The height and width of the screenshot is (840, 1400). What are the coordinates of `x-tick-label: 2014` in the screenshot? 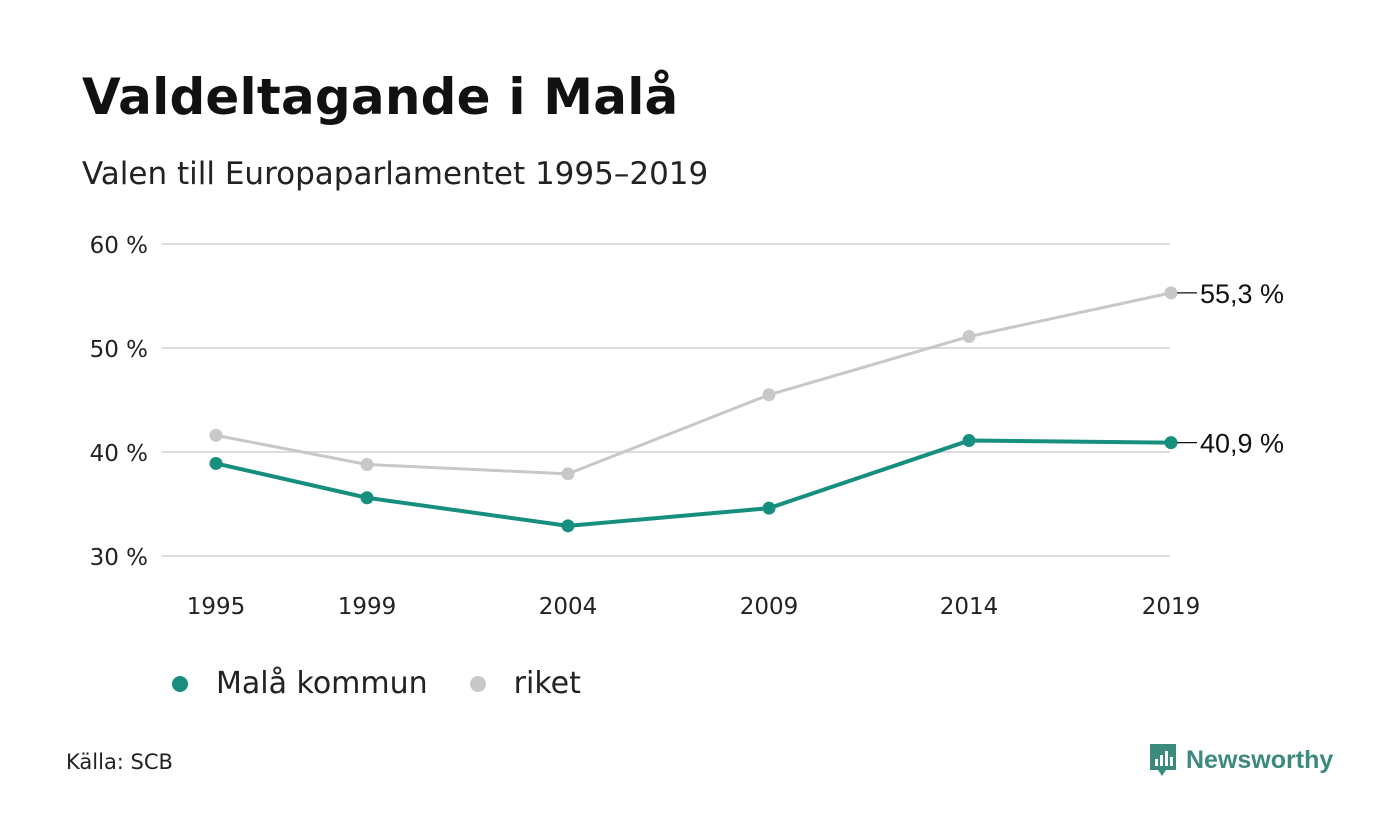 It's located at (969, 607).